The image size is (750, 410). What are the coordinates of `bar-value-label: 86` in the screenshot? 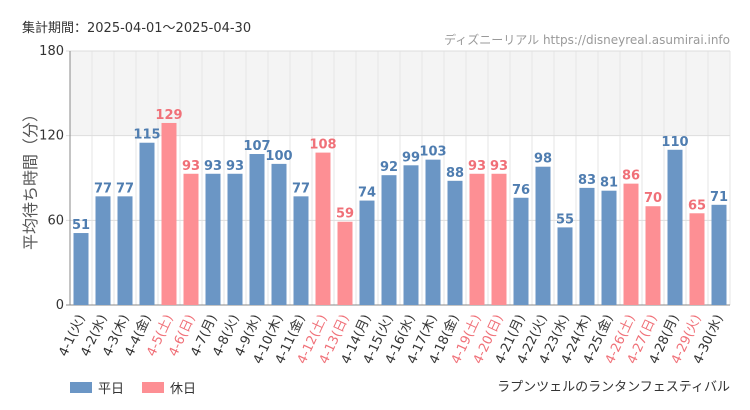 It's located at (631, 176).